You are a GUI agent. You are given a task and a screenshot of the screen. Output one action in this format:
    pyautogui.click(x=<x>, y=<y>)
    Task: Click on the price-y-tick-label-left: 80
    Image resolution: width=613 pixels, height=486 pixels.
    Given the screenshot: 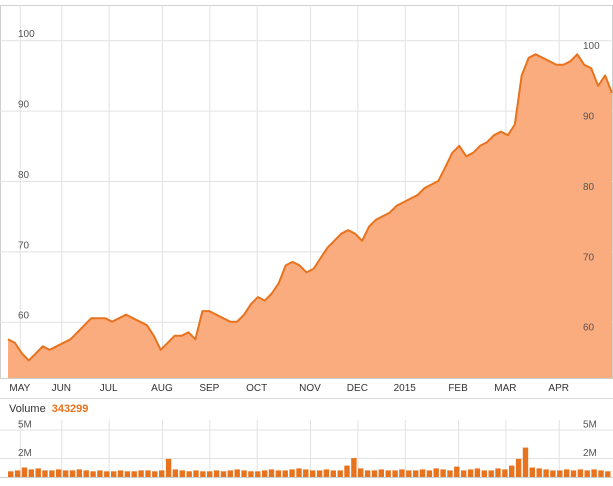 What is the action you would take?
    pyautogui.click(x=24, y=175)
    